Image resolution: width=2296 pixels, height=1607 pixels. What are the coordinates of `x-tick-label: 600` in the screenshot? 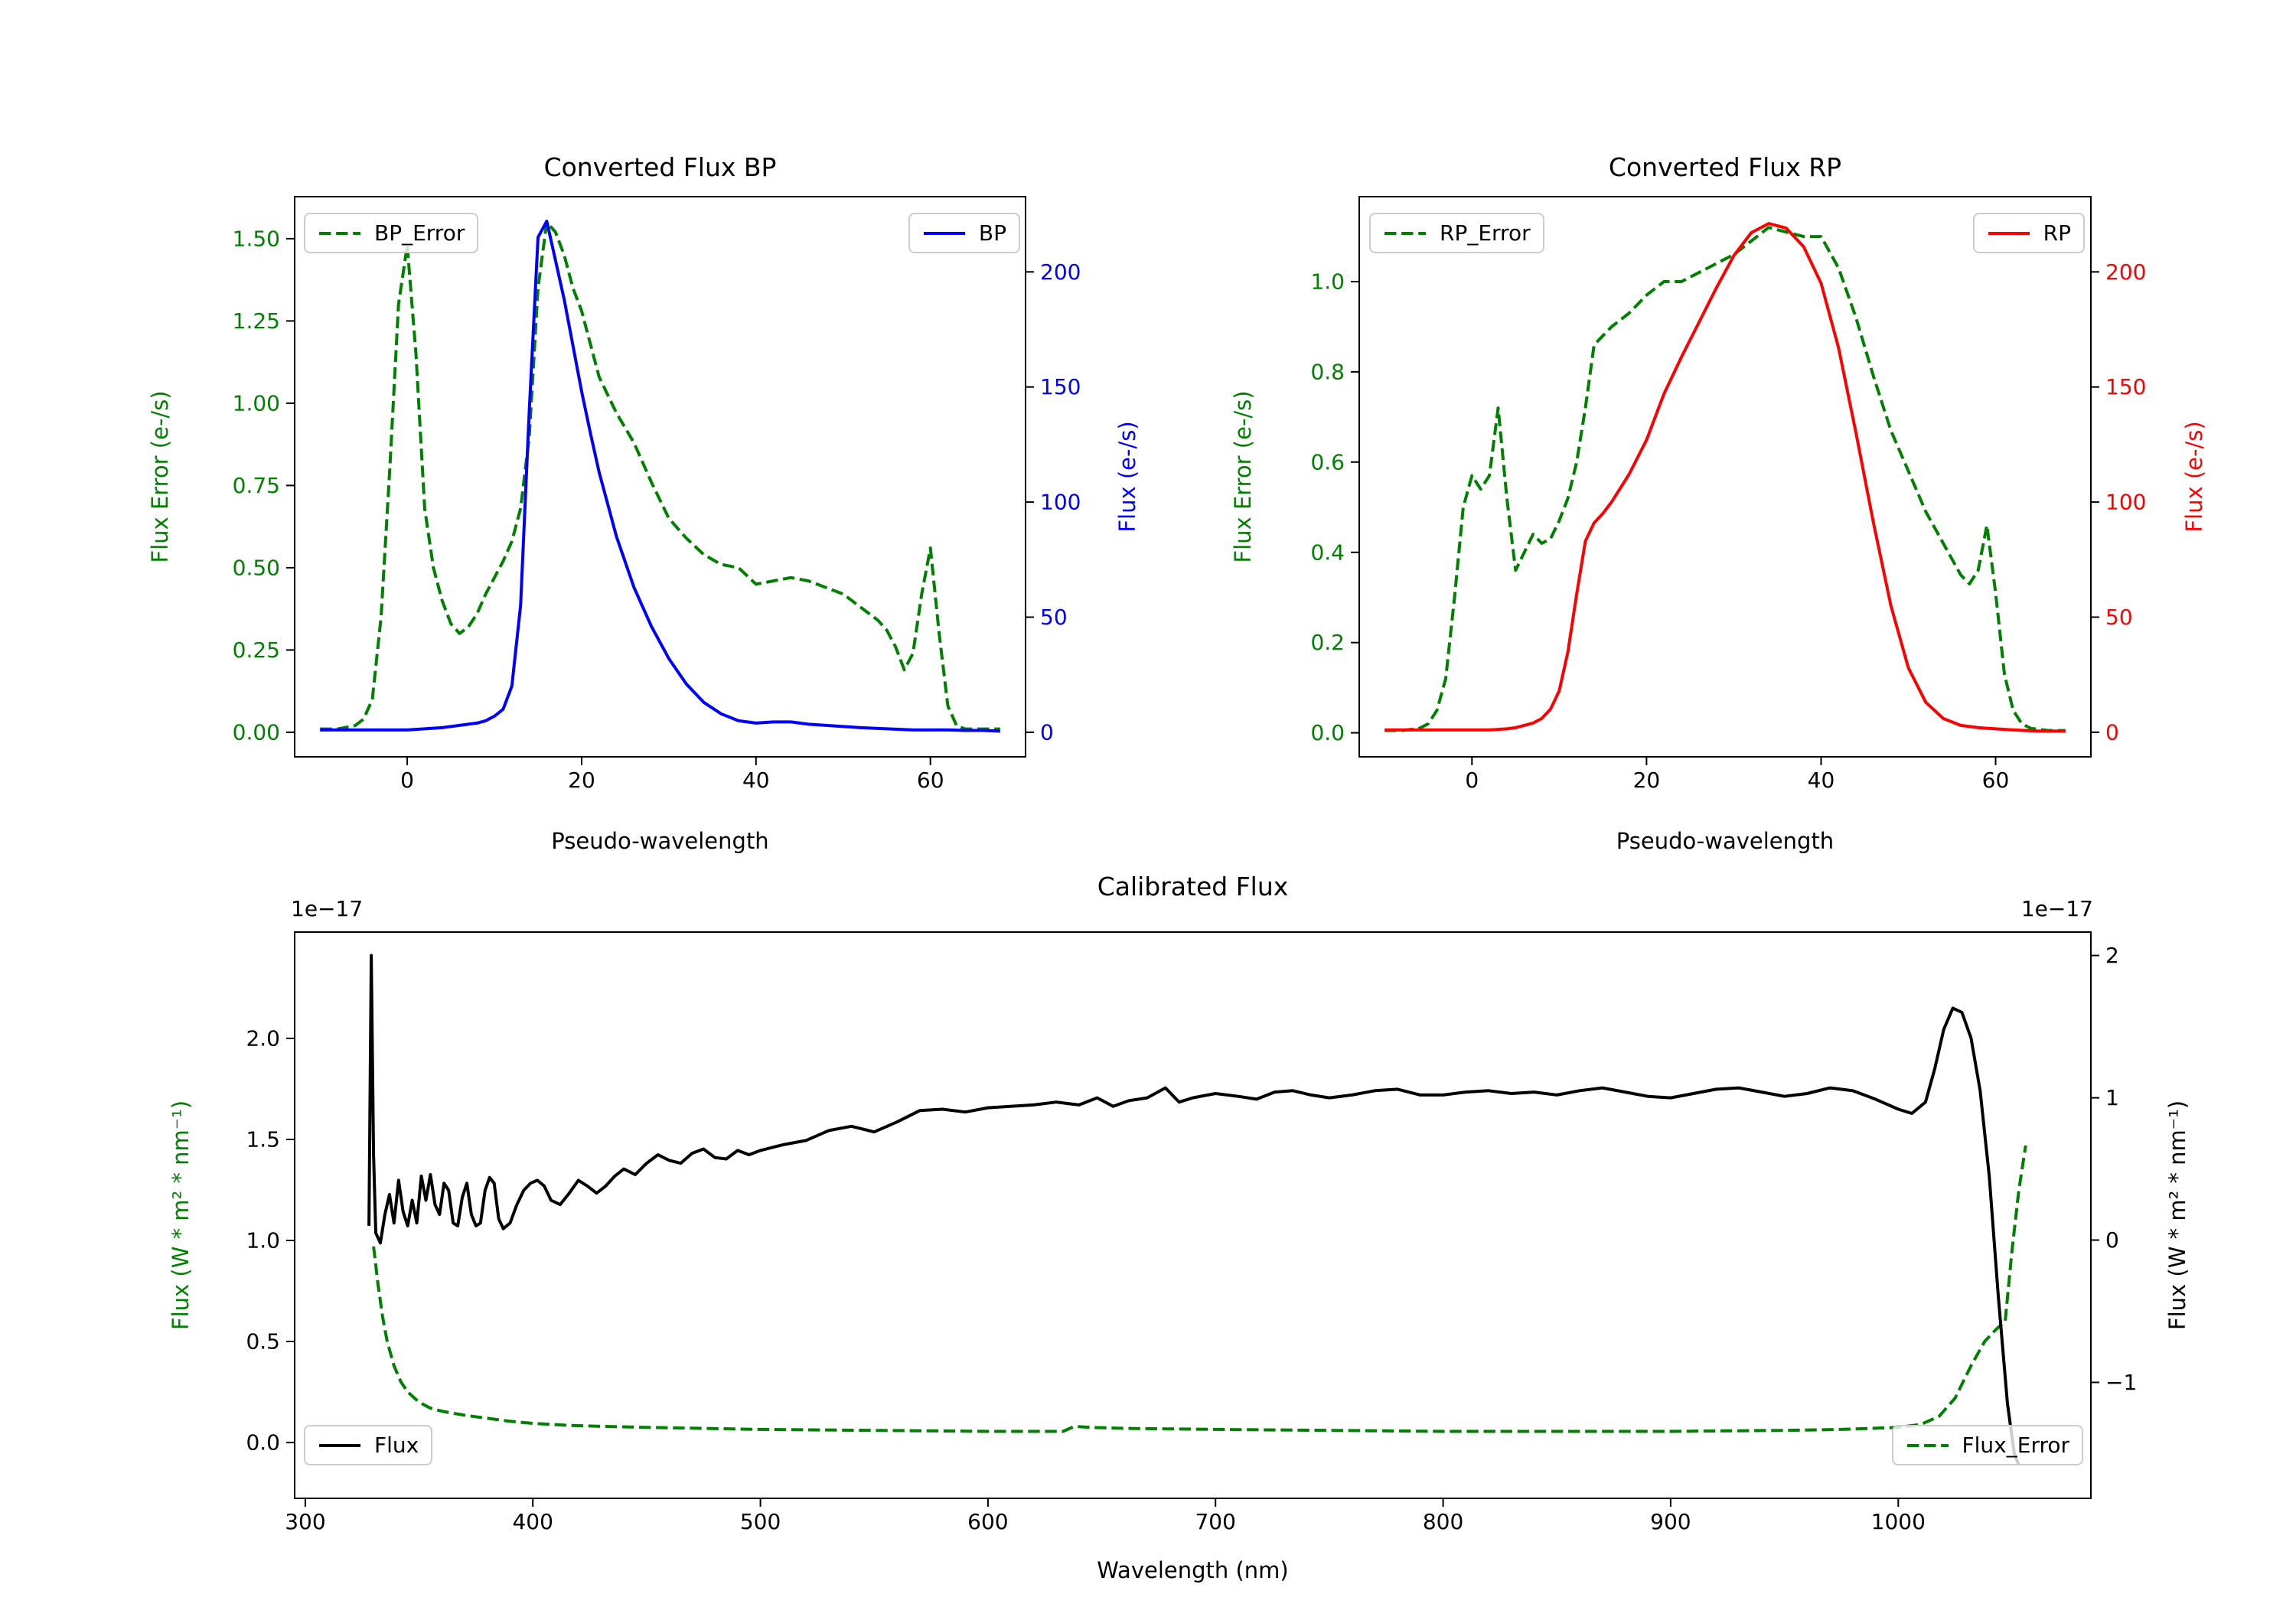 It's located at (987, 1521).